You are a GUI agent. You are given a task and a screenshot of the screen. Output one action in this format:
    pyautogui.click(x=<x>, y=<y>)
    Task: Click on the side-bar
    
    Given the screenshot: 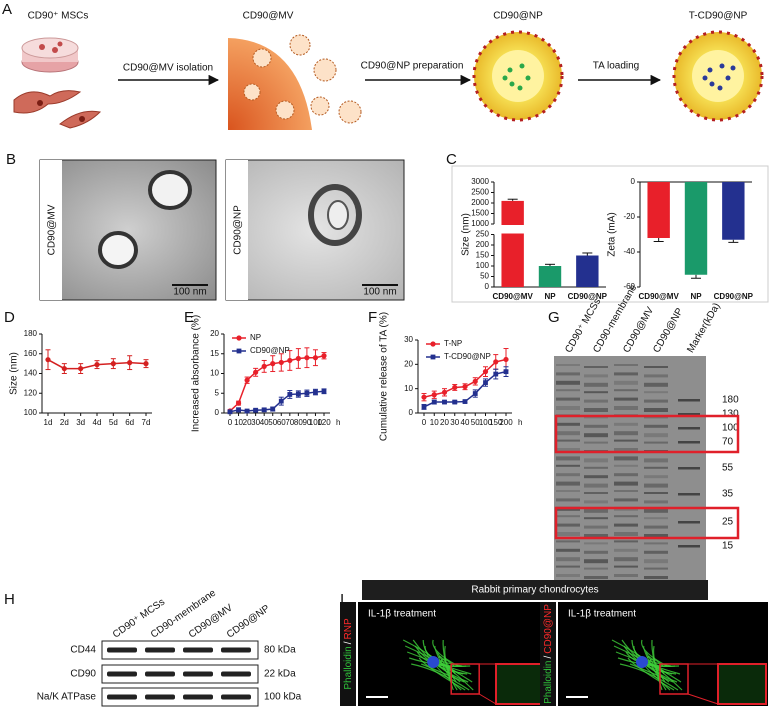 What is the action you would take?
    pyautogui.click(x=548, y=654)
    